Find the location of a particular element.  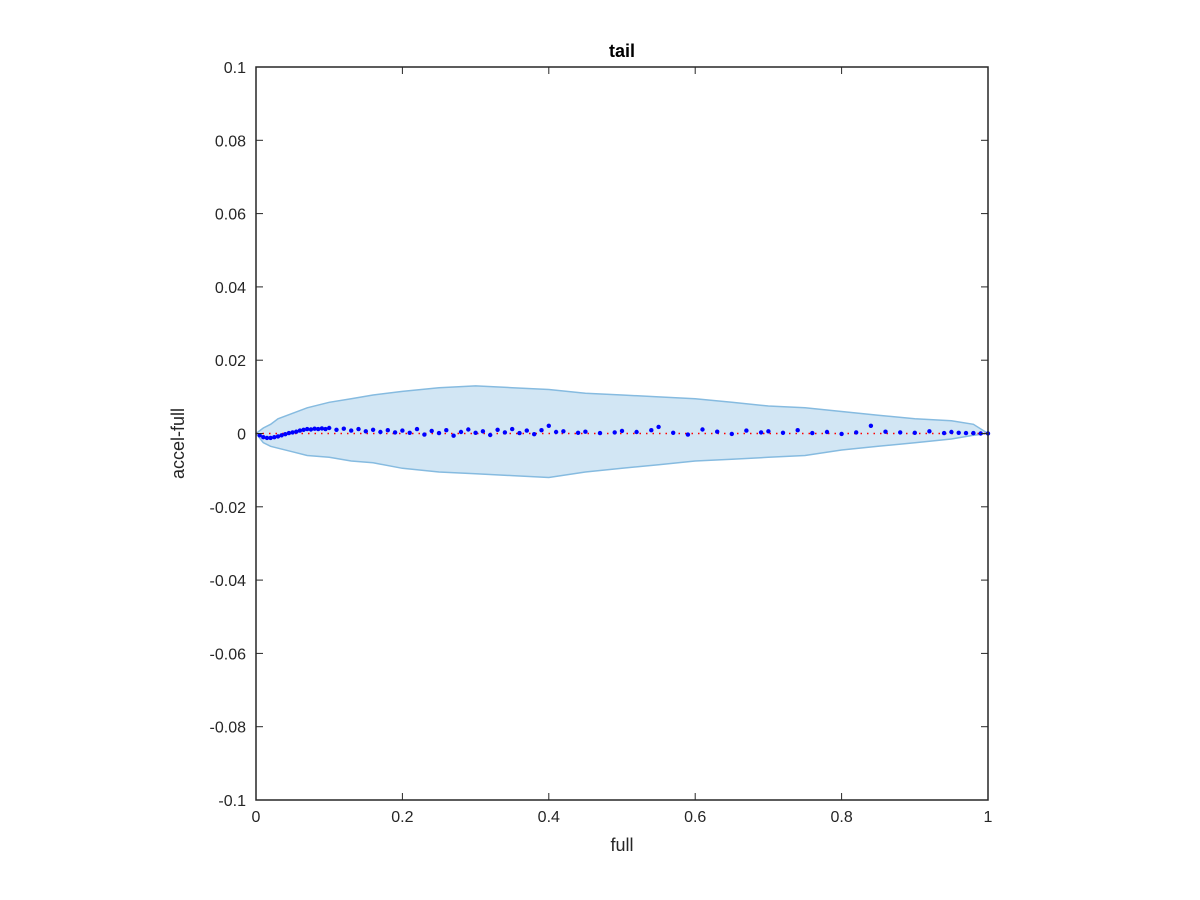

data-points-layer is located at coordinates (624, 432).